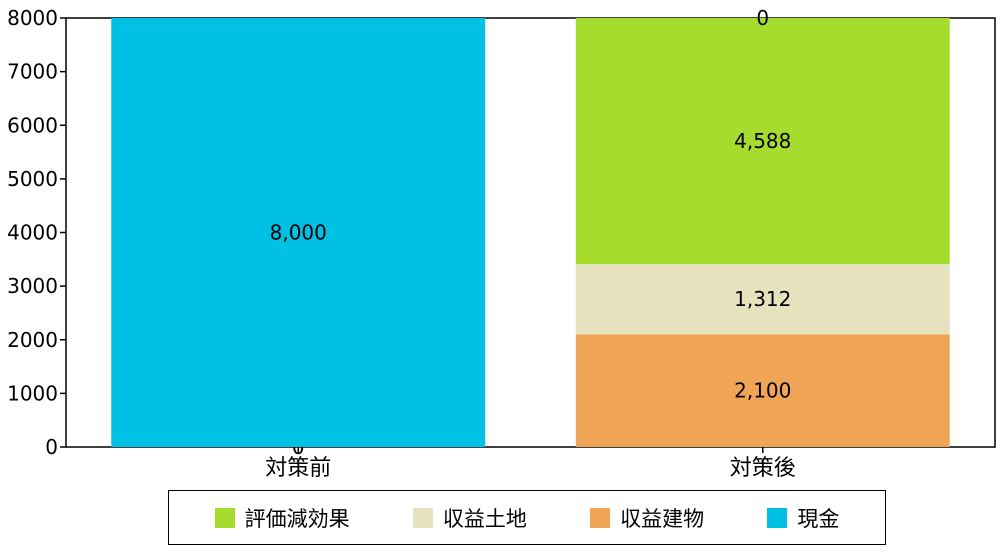 The height and width of the screenshot is (554, 1000). Describe the element at coordinates (32, 340) in the screenshot. I see `y-tick-label: 2000` at that location.